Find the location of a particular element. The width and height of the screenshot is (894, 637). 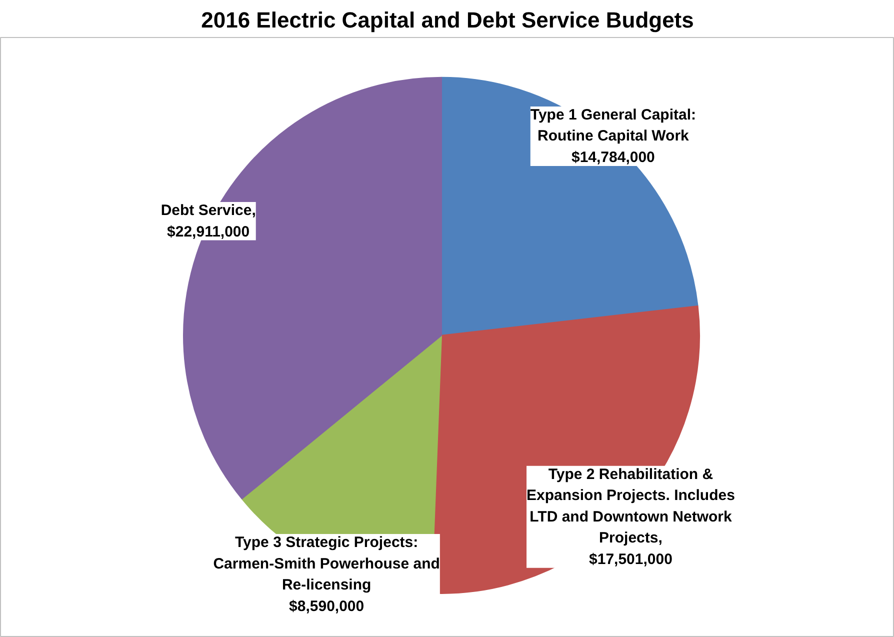

data-label: $8,590,000 is located at coordinates (326, 606).